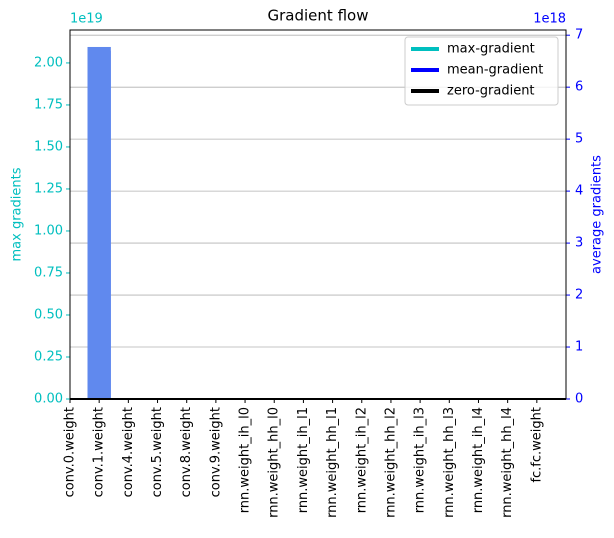  Describe the element at coordinates (449, 462) in the screenshot. I see `x-tick-label: rnn.weight_hh_l3` at that location.